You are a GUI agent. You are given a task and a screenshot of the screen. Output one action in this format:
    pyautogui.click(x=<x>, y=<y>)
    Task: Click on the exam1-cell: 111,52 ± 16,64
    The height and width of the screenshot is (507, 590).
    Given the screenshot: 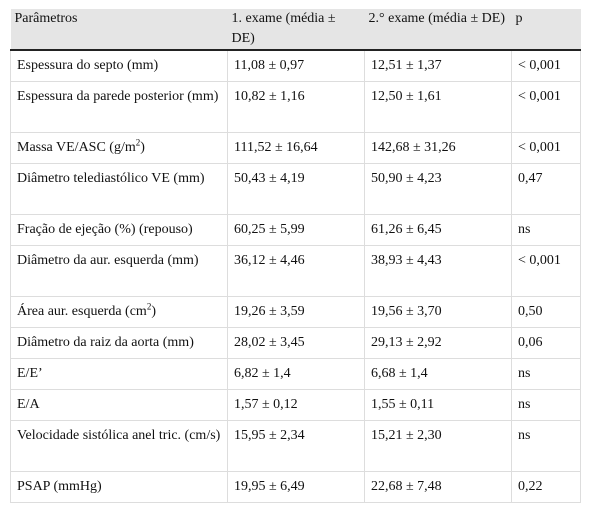 What is the action you would take?
    pyautogui.click(x=296, y=148)
    